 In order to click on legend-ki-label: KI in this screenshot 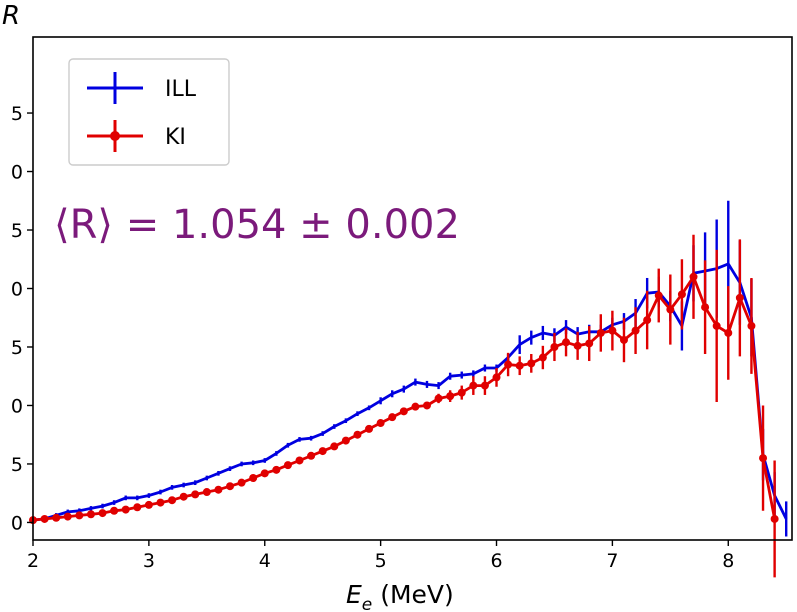, I will do `click(175, 137)`.